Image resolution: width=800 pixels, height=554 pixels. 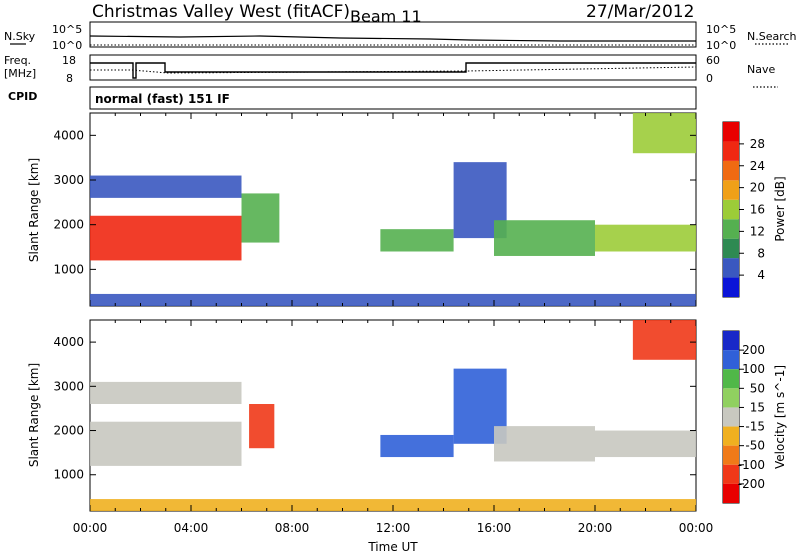 I want to click on colorbar-tick-label: -100, so click(x=751, y=465).